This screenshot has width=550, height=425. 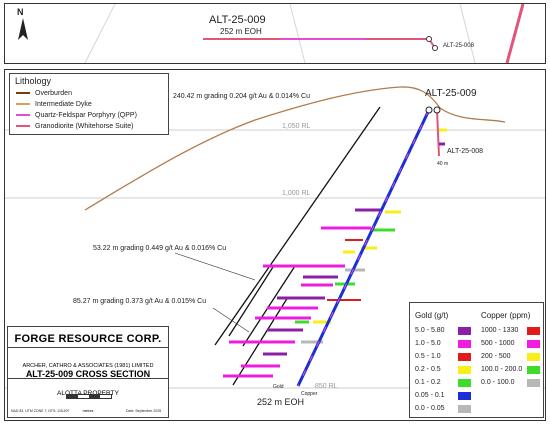 I want to click on rl-label-1000: 1,000 RL, so click(x=296, y=193).